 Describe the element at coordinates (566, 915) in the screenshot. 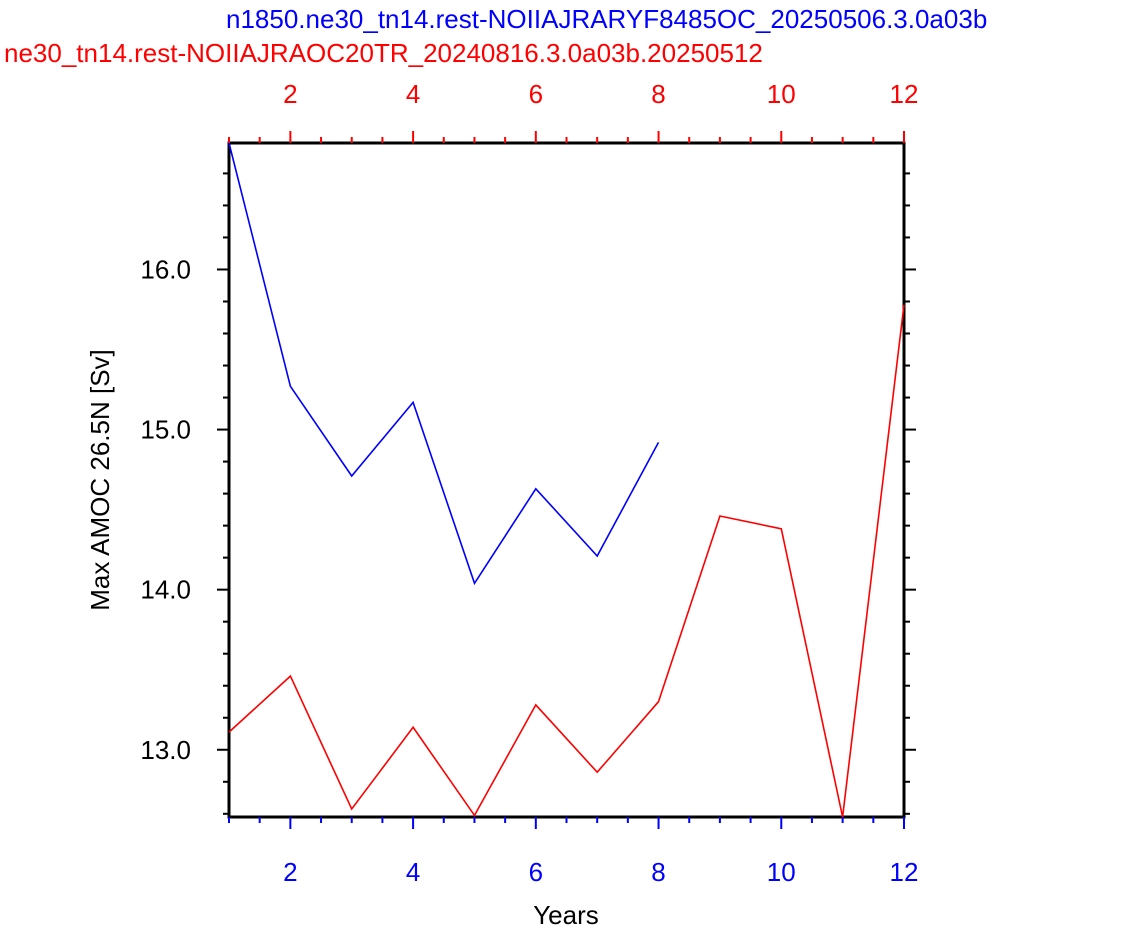

I see `x-axis-label: Years` at that location.